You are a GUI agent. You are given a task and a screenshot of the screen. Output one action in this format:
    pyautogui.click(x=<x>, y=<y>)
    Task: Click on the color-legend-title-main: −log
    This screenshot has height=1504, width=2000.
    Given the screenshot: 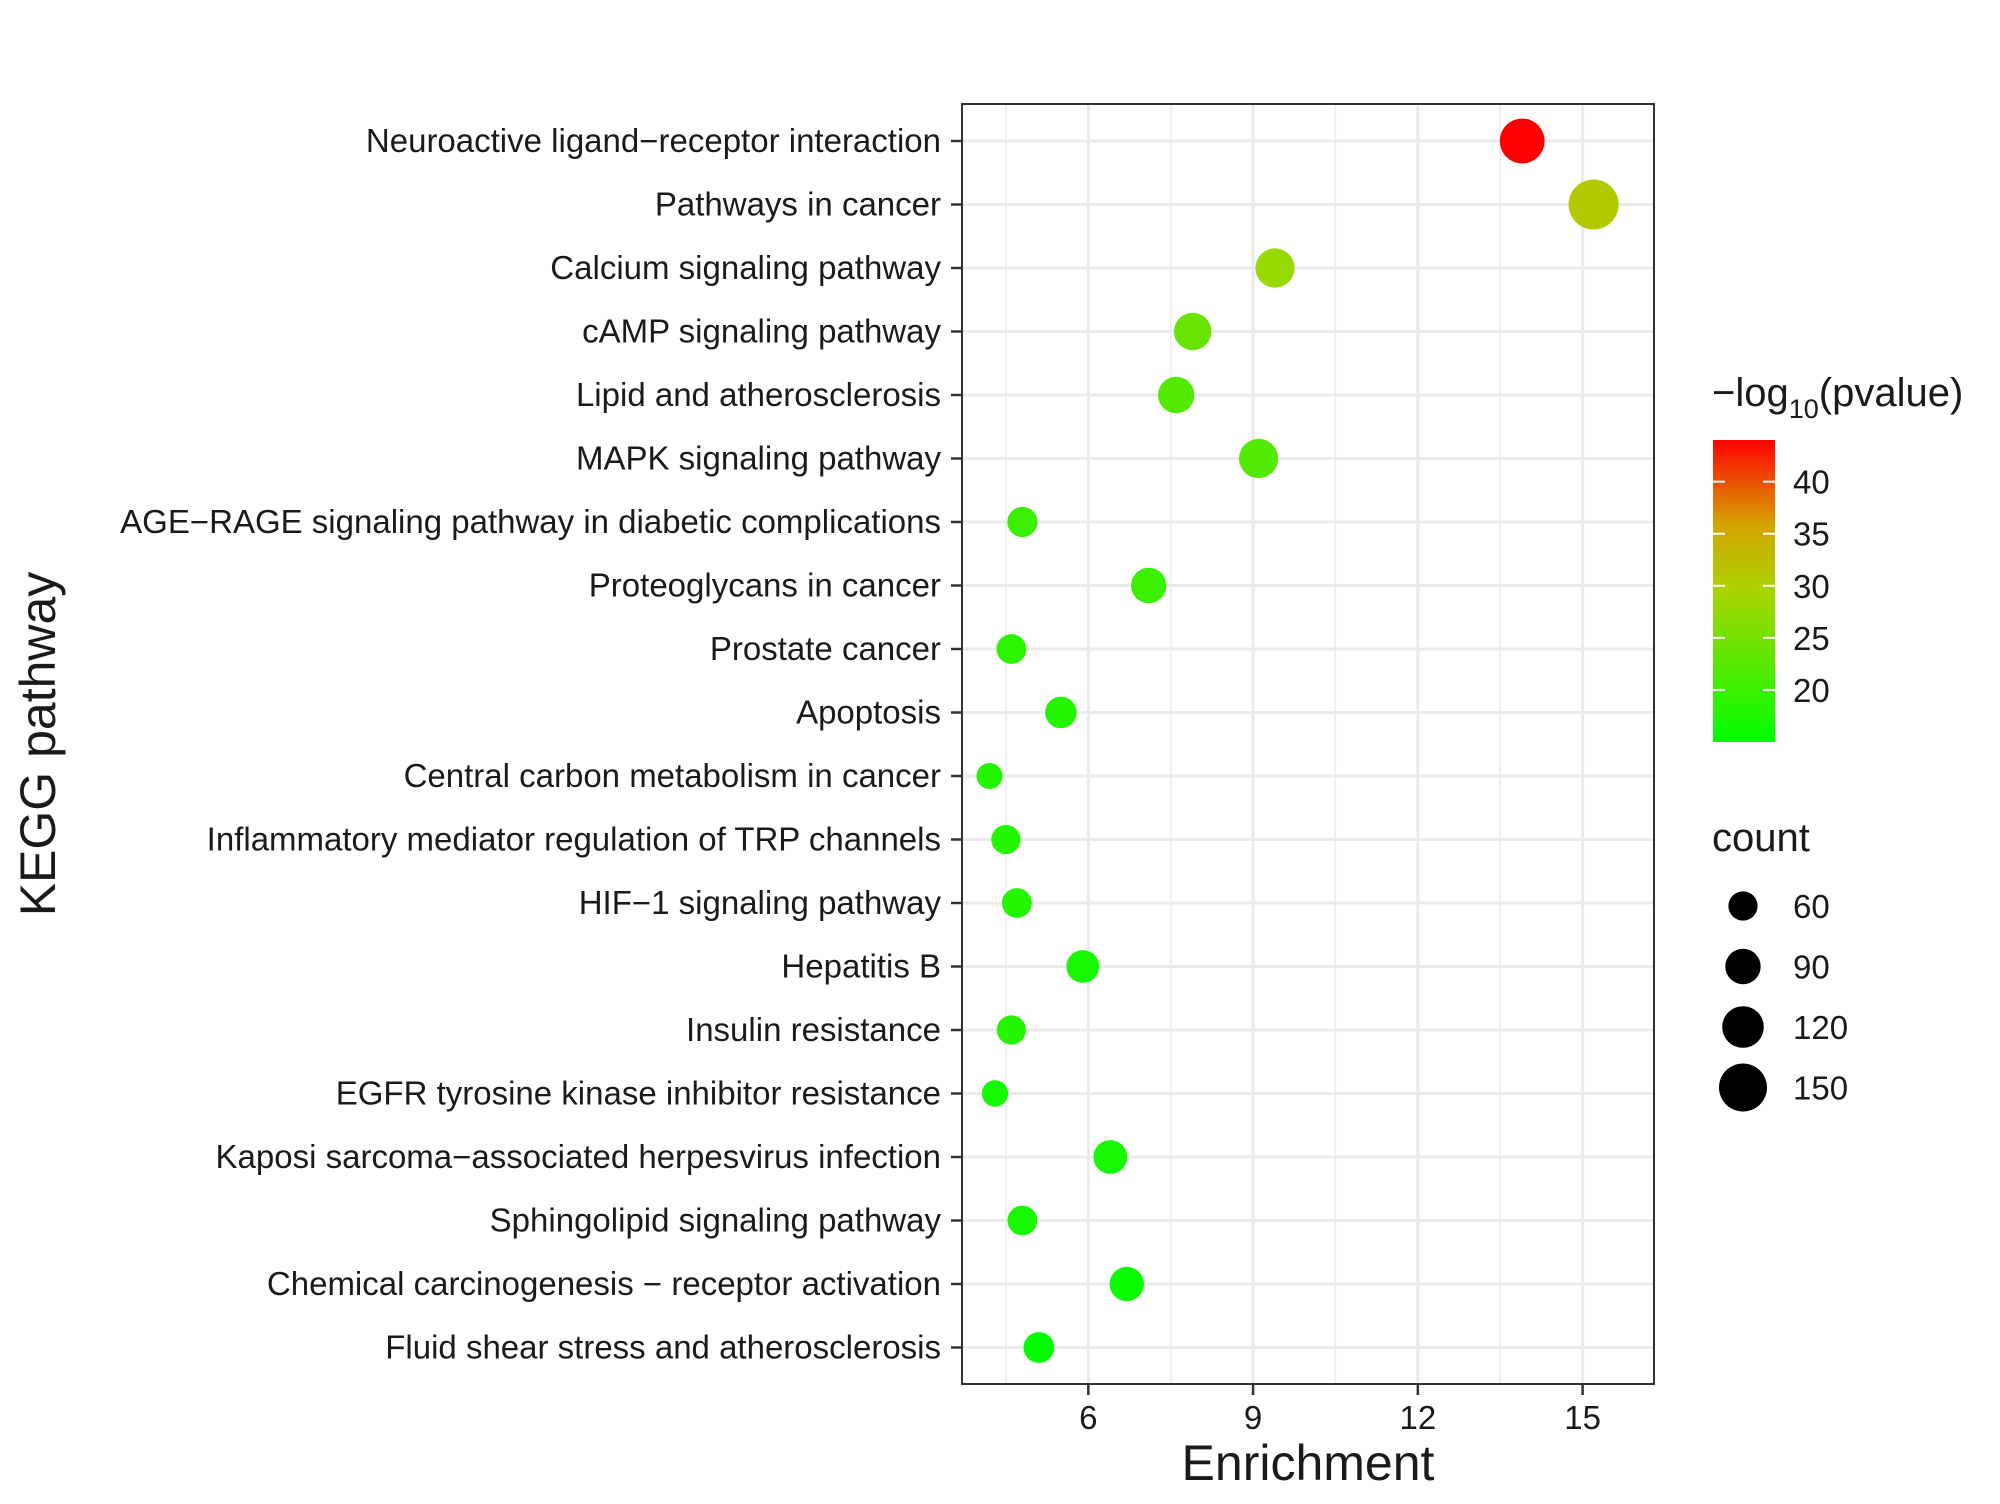 What is the action you would take?
    pyautogui.click(x=1750, y=393)
    